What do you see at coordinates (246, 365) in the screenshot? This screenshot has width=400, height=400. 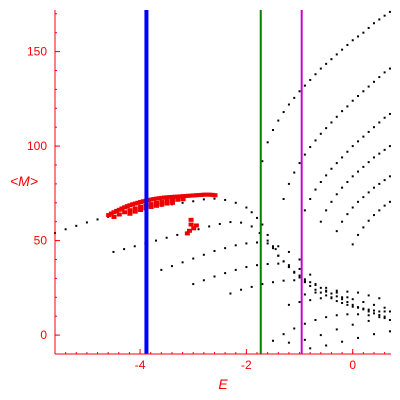 I see `x-tick-label: -2` at bounding box center [246, 365].